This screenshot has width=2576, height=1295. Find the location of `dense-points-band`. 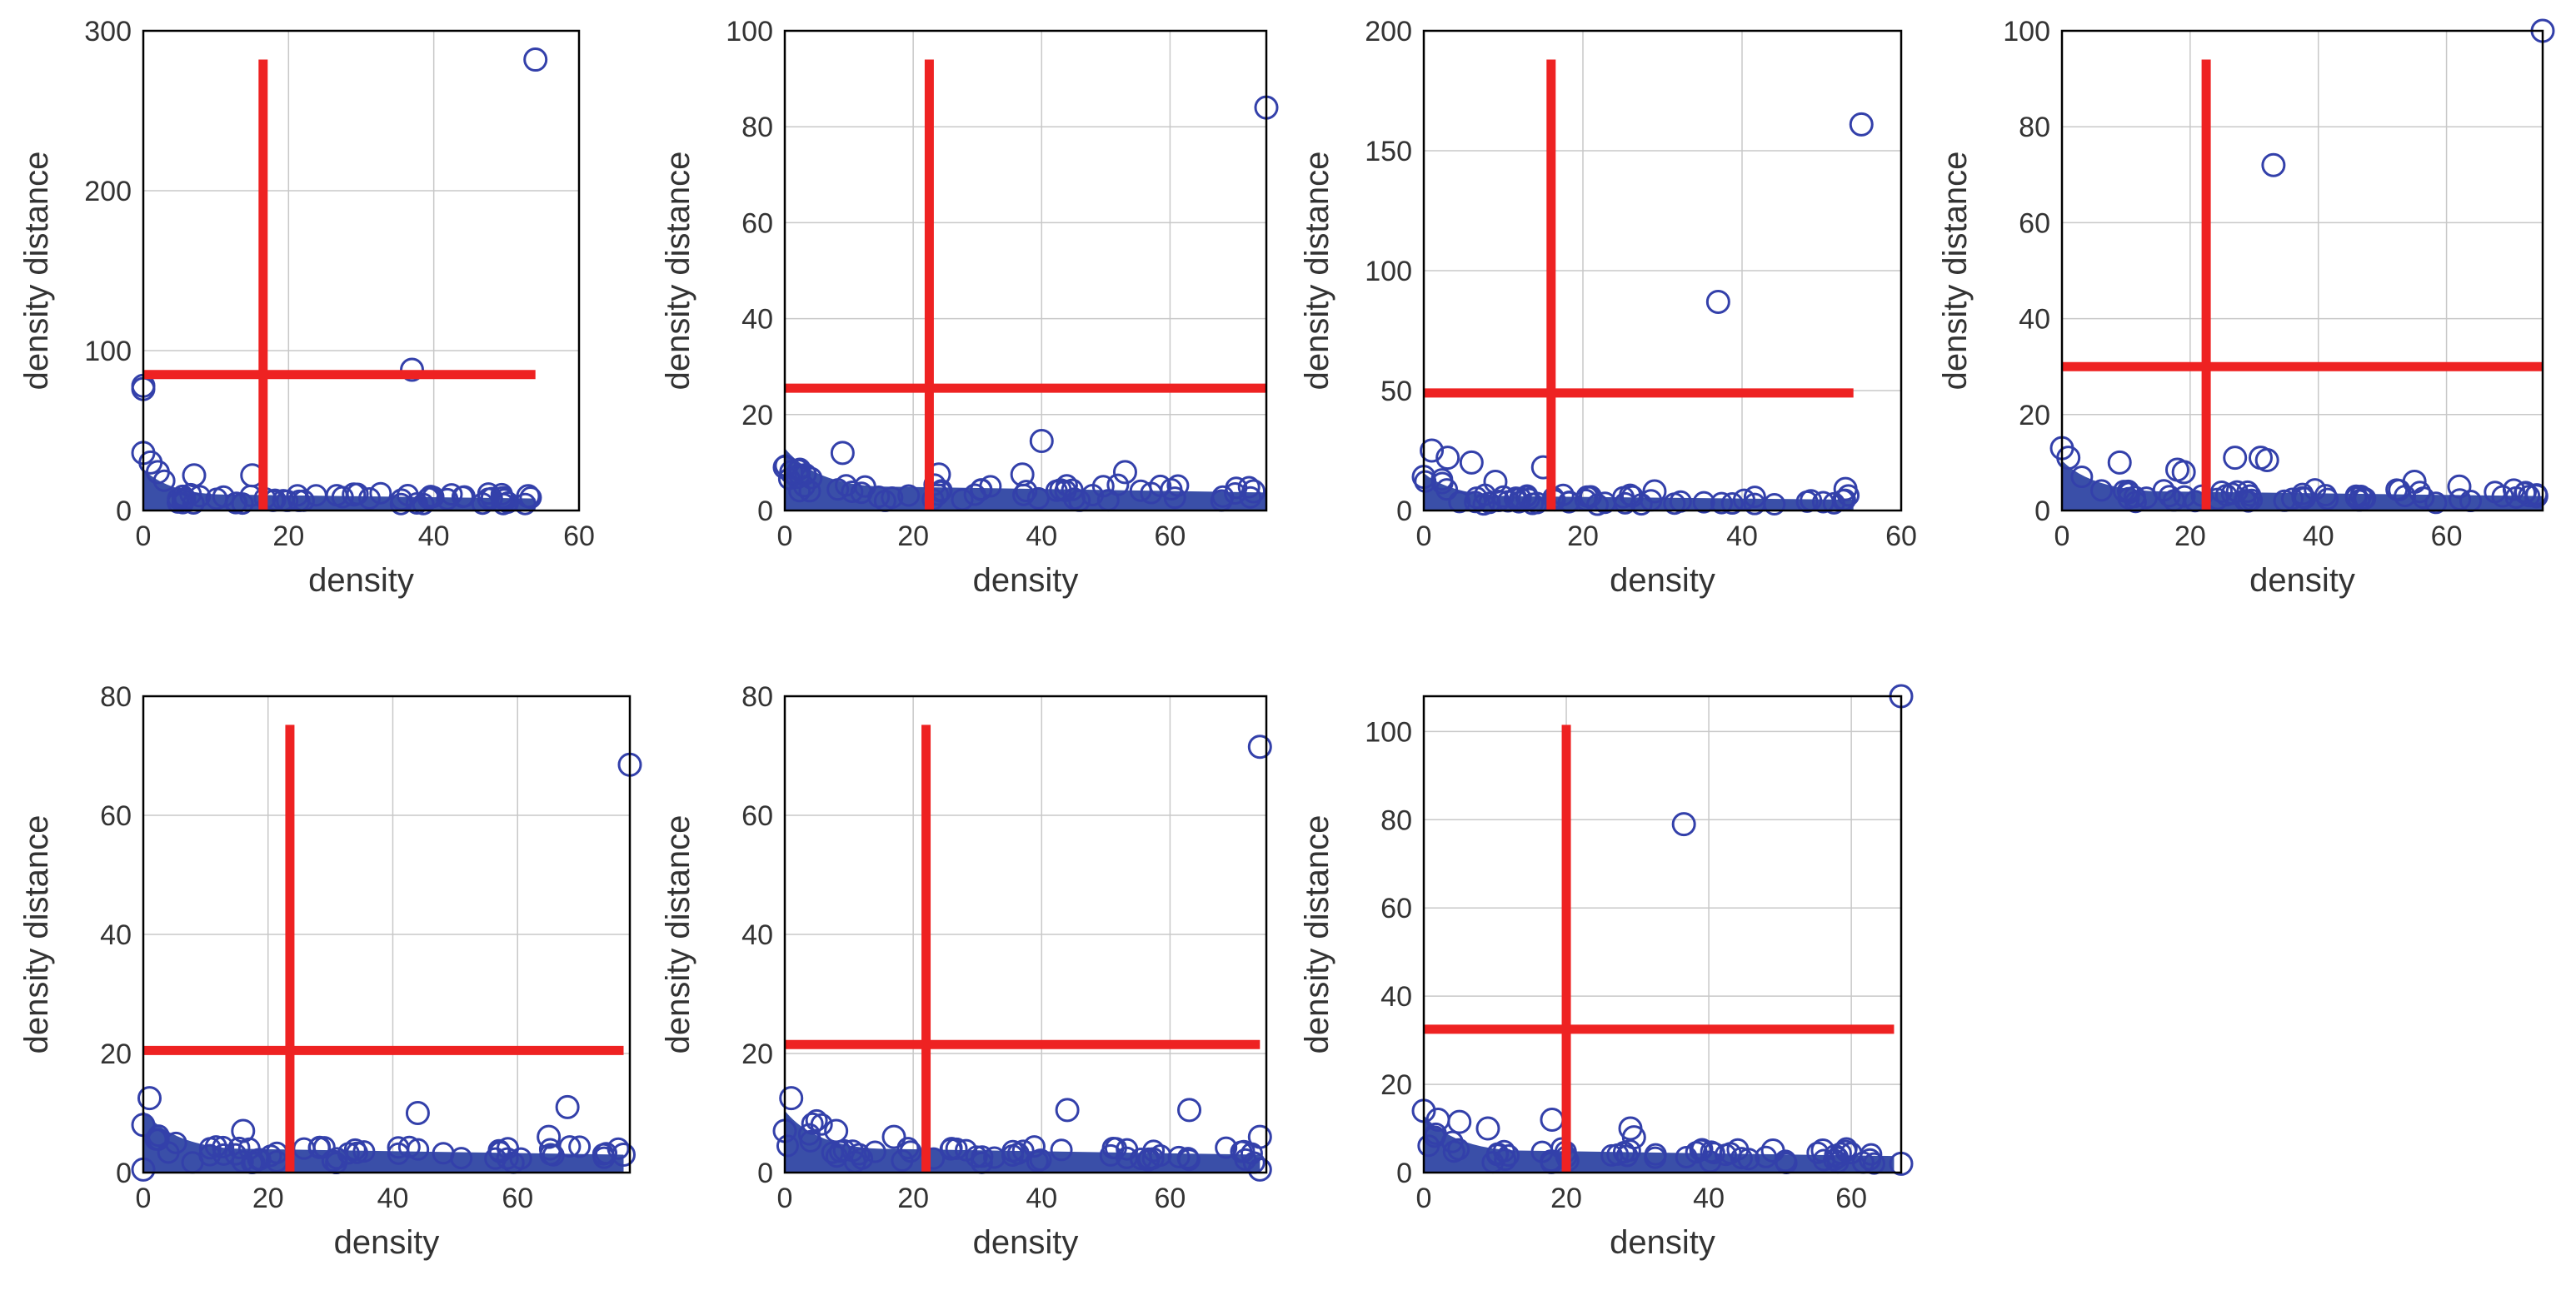

dense-points-band is located at coordinates (1025, 480).